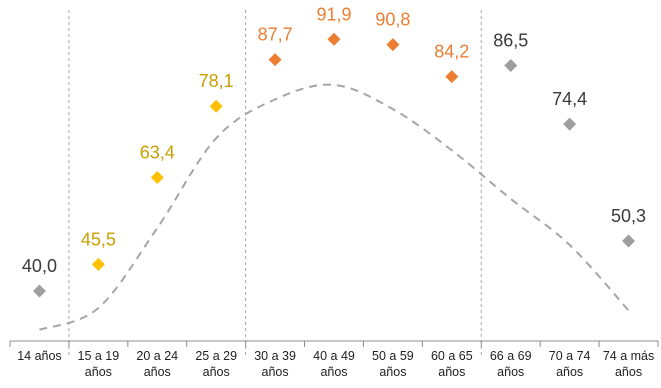 The height and width of the screenshot is (388, 661). What do you see at coordinates (216, 364) in the screenshot?
I see `x-label-25-a-29-anos: 25 a 29 años` at bounding box center [216, 364].